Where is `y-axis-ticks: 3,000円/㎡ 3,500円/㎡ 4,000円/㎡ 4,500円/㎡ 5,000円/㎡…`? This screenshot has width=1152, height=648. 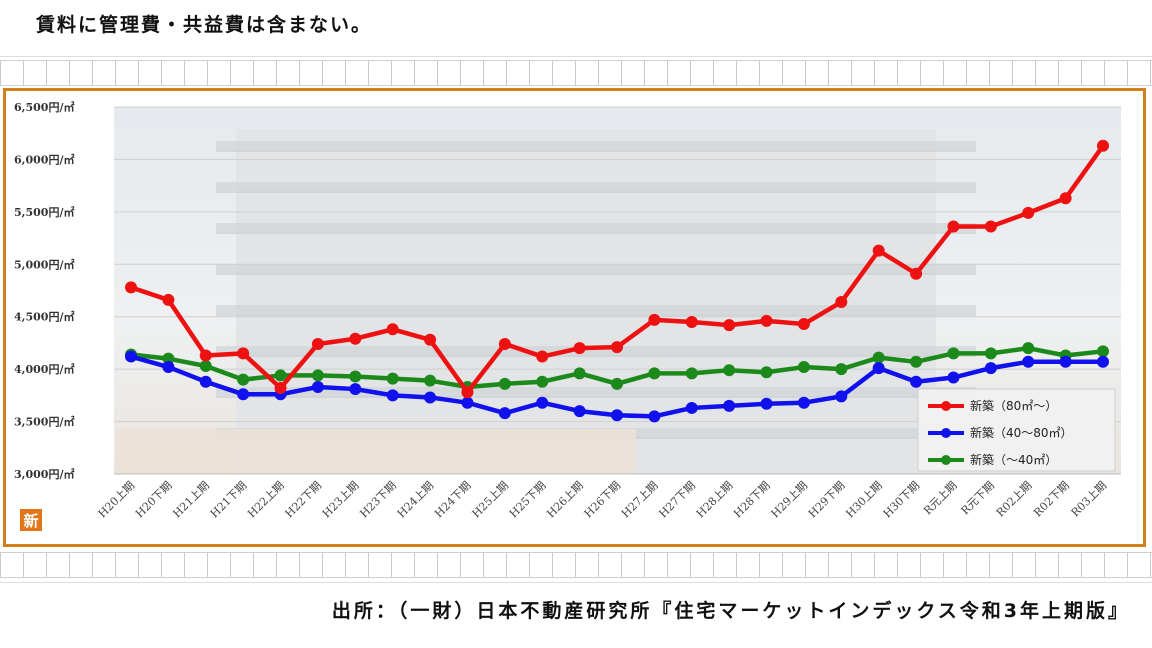
y-axis-ticks: 3,000円/㎡ 3,500円/㎡ 4,000円/㎡ 4,500円/㎡ 5,000円/㎡… is located at coordinates (44, 290).